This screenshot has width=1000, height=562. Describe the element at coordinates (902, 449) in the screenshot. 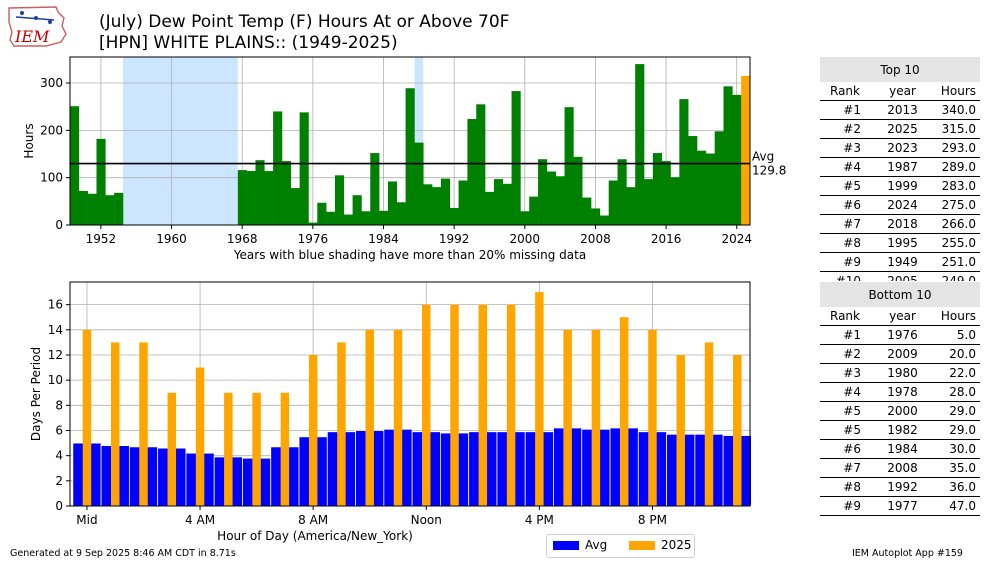

I see `bottom10-cell: 1984` at that location.